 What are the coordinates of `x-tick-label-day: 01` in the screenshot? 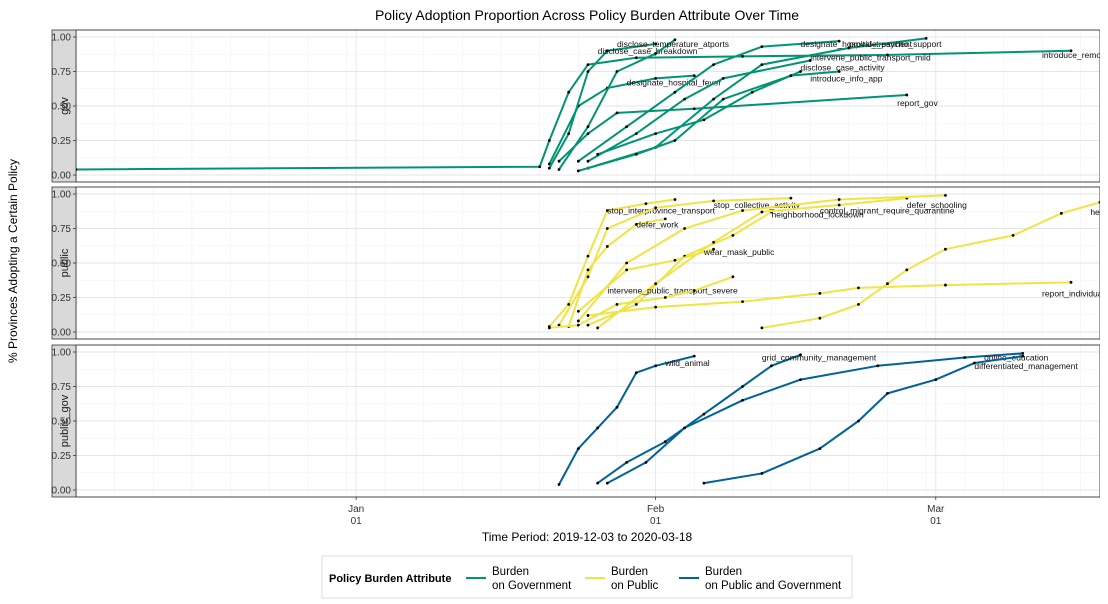 It's located at (656, 521).